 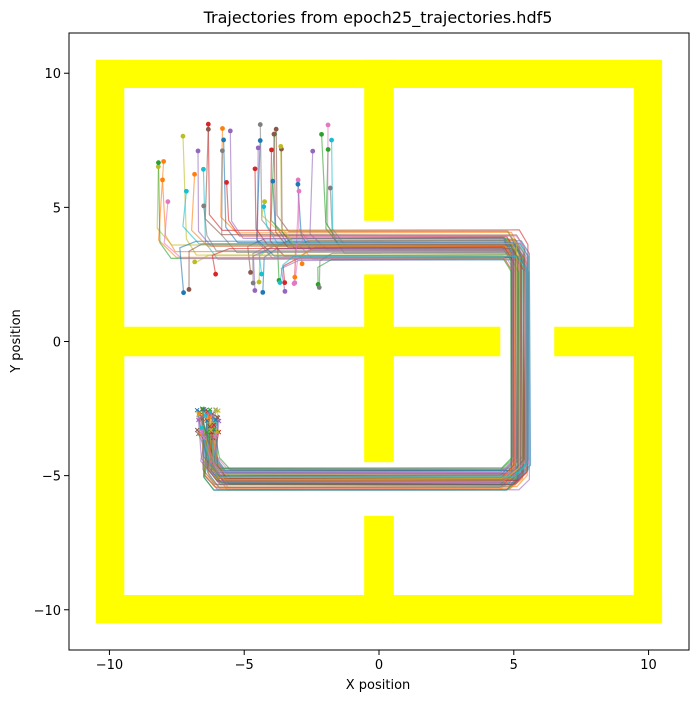 I want to click on x-tick-label: 5, so click(x=514, y=665).